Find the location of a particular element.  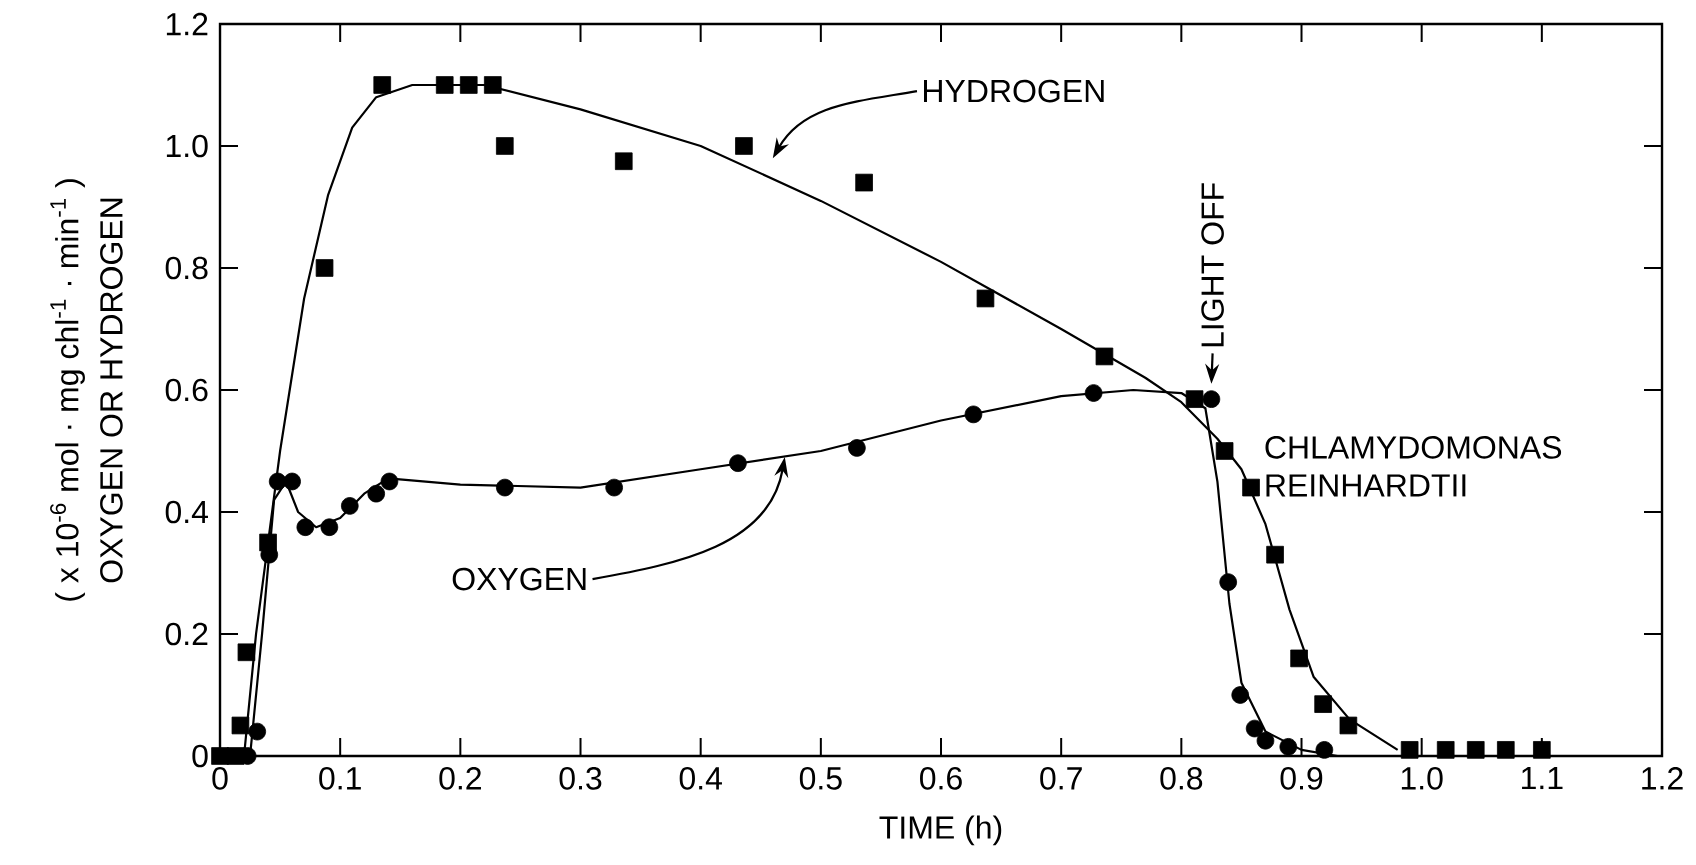

annotation: CHLAMYDOMONAS REINHARDTII is located at coordinates (1413, 466).